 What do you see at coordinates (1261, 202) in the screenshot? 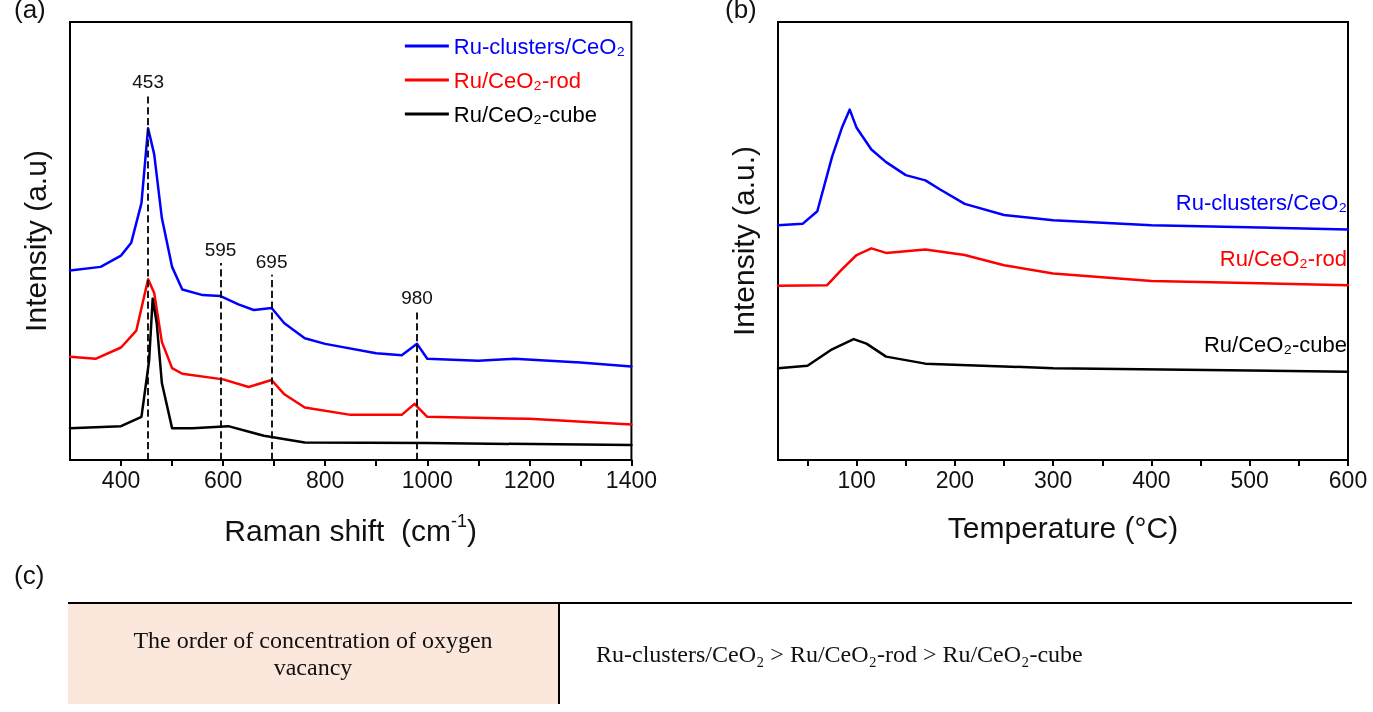
I see `series-label: Ru-clusters/CeO₂` at bounding box center [1261, 202].